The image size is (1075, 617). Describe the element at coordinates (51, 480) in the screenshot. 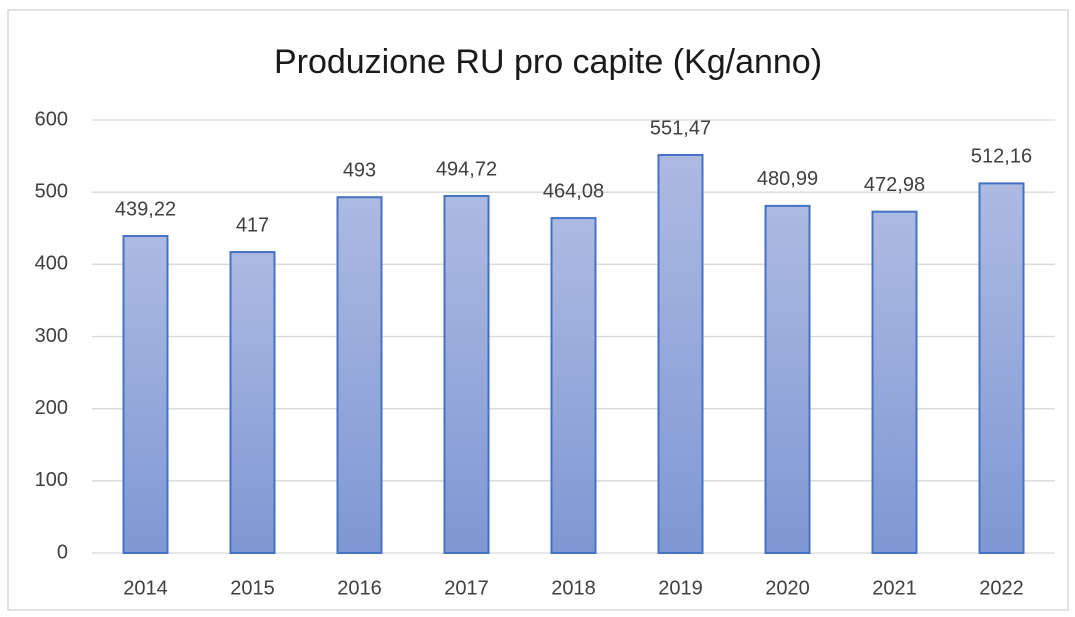

I see `y-tick-label: 100` at that location.